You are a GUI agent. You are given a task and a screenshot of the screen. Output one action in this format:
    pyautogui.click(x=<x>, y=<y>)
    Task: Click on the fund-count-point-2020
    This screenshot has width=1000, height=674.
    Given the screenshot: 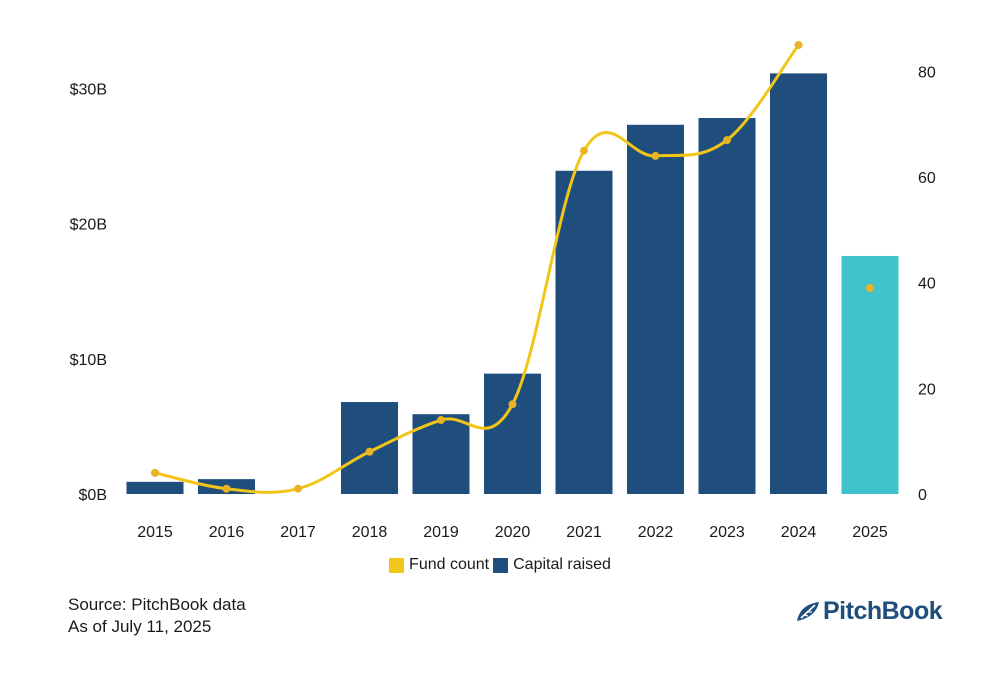 What is the action you would take?
    pyautogui.click(x=512, y=404)
    